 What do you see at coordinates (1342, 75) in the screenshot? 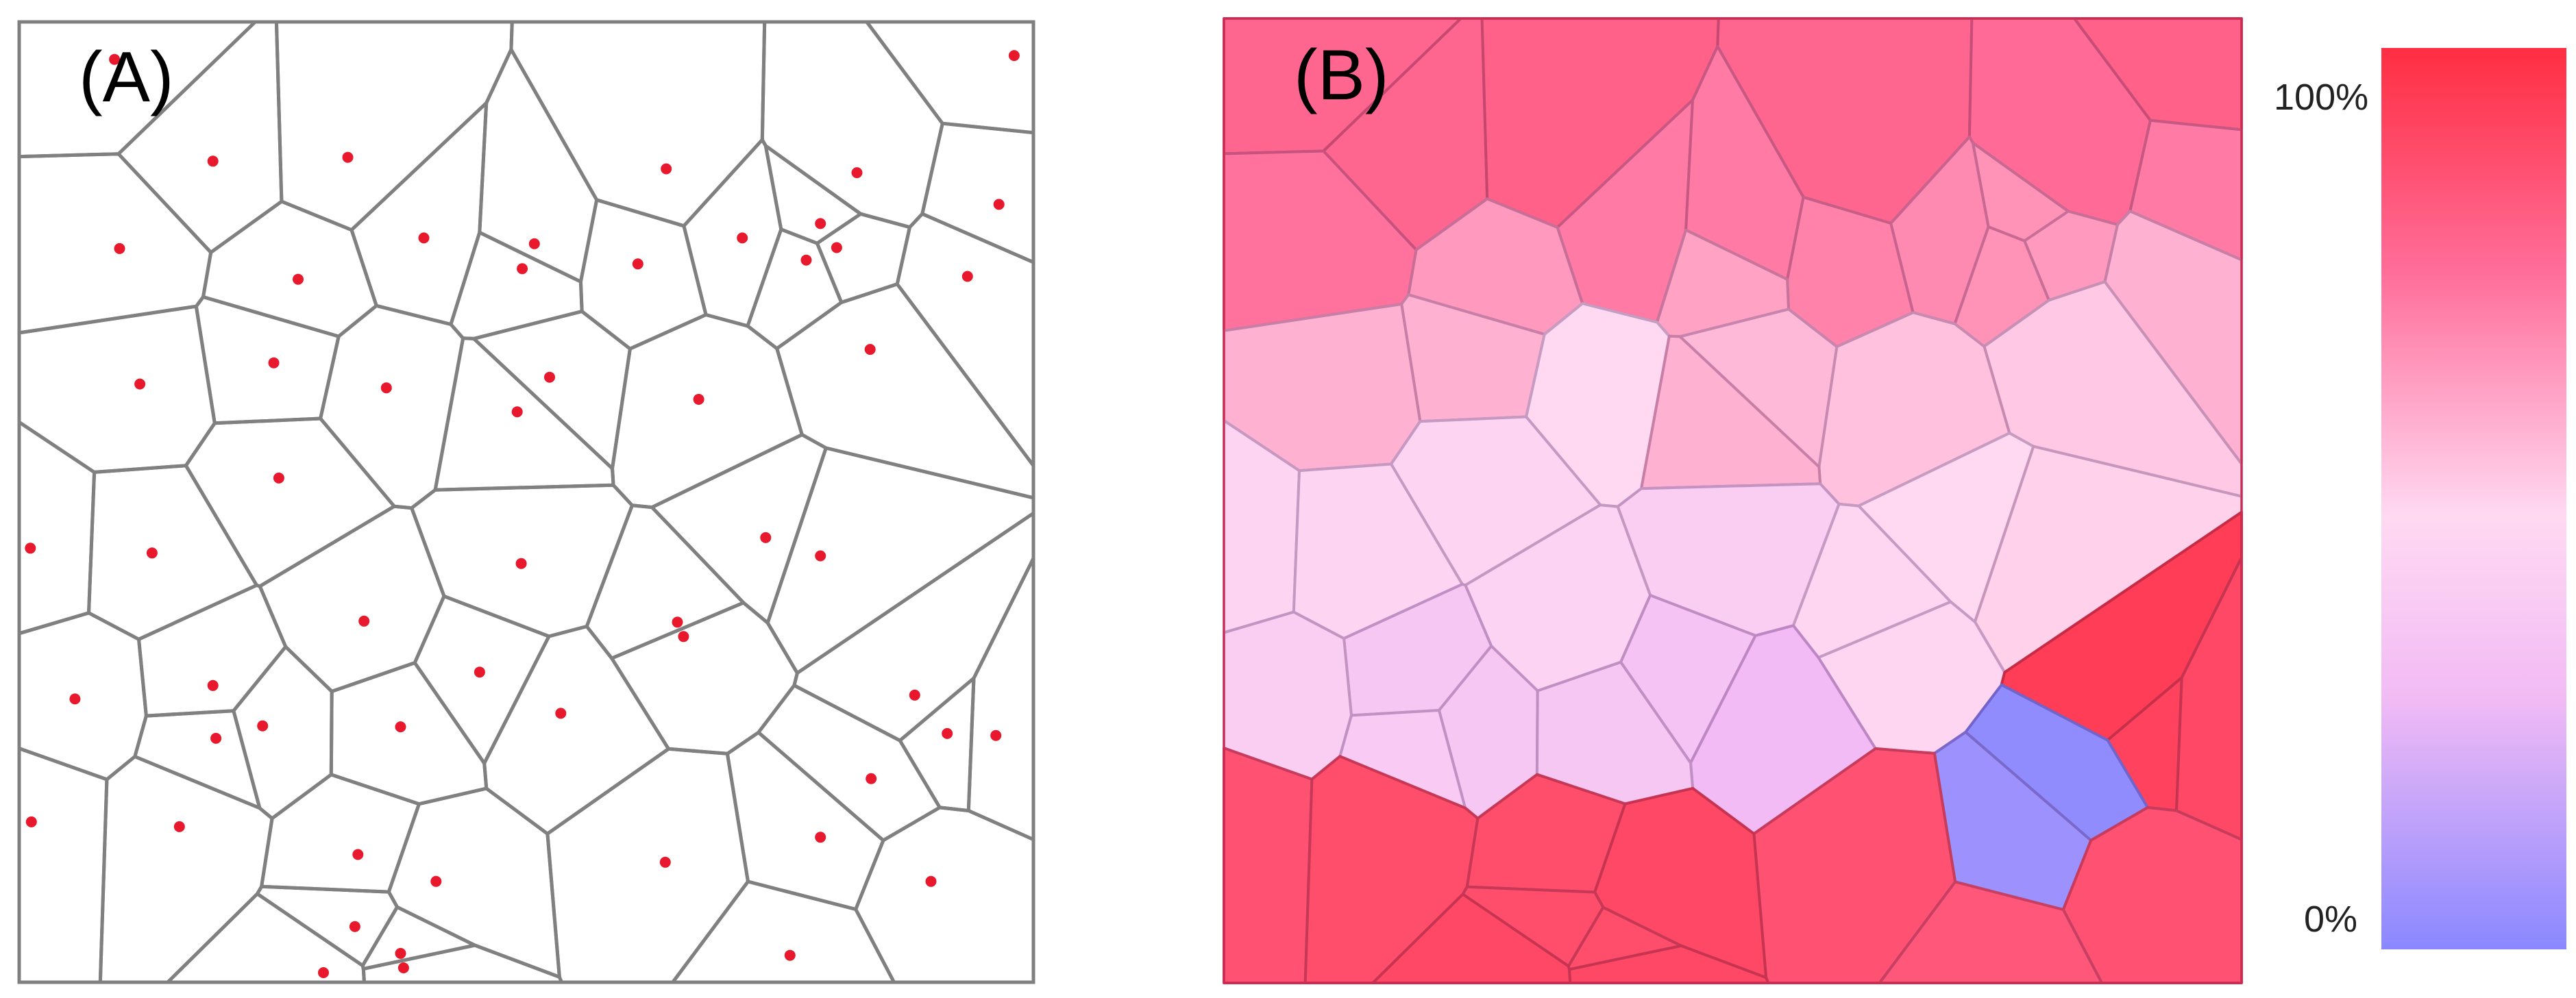
I see `panel-b-label: (B)` at bounding box center [1342, 75].